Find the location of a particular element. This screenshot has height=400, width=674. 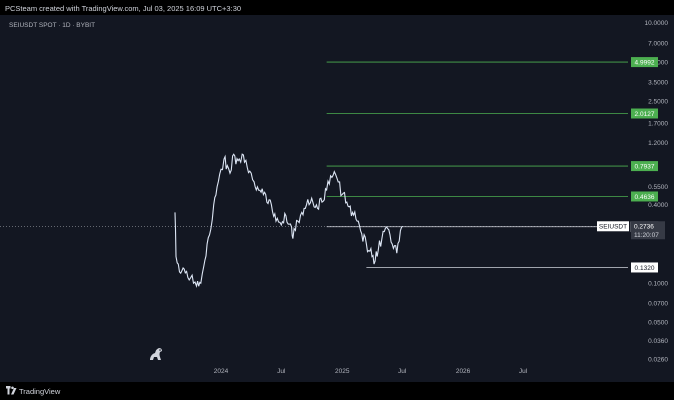

y-tick-label: 1.2000 is located at coordinates (658, 143).